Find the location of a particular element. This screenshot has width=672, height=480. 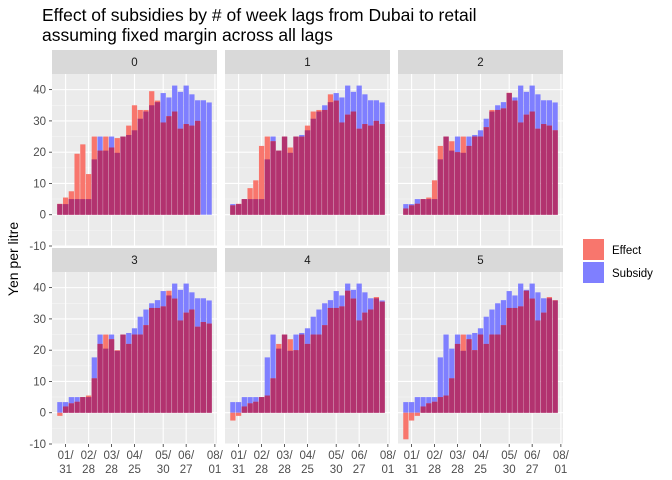

facet-panel-5: 5 01/31 02/28 03/28 04/25 05/30 06/27 08/01 is located at coordinates (484, 362).